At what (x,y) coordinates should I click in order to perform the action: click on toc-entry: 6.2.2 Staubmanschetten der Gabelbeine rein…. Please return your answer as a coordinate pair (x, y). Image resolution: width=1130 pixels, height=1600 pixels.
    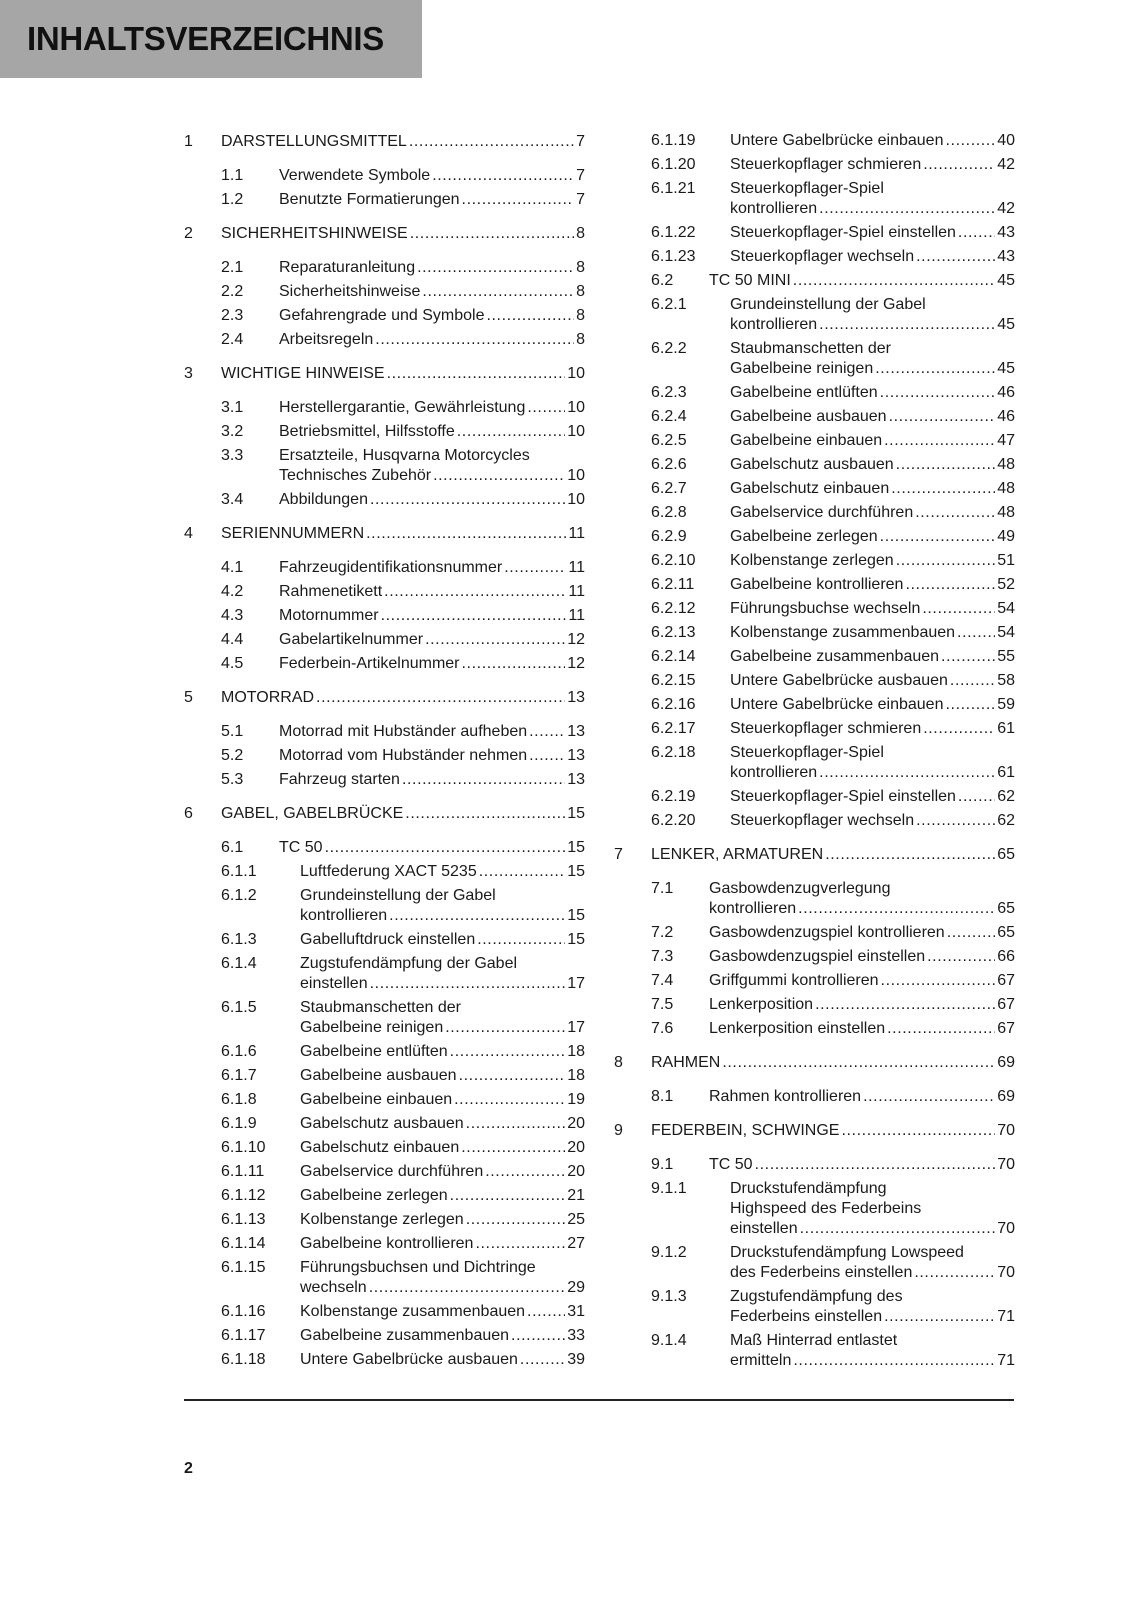
    Looking at the image, I should click on (814, 359).